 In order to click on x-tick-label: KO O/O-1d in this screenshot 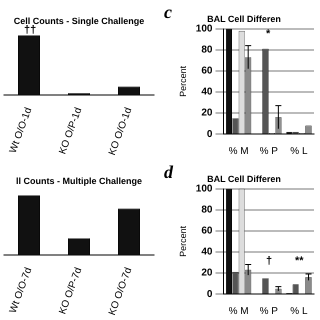, I will do `click(120, 131)`.